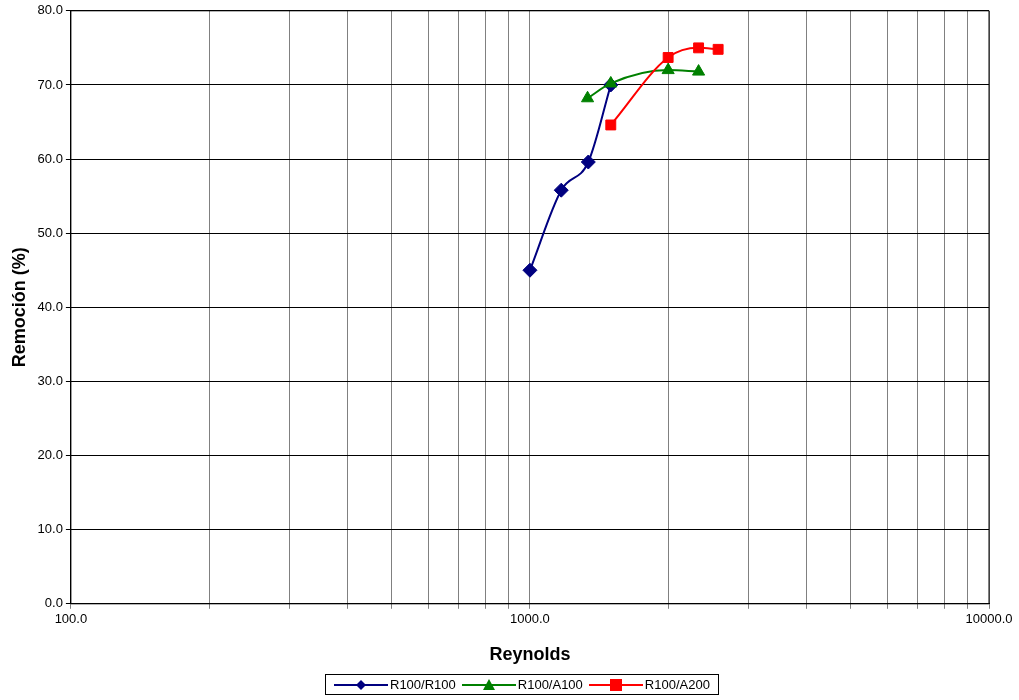  What do you see at coordinates (50, 232) in the screenshot?
I see `y-tick-label: 50.0` at bounding box center [50, 232].